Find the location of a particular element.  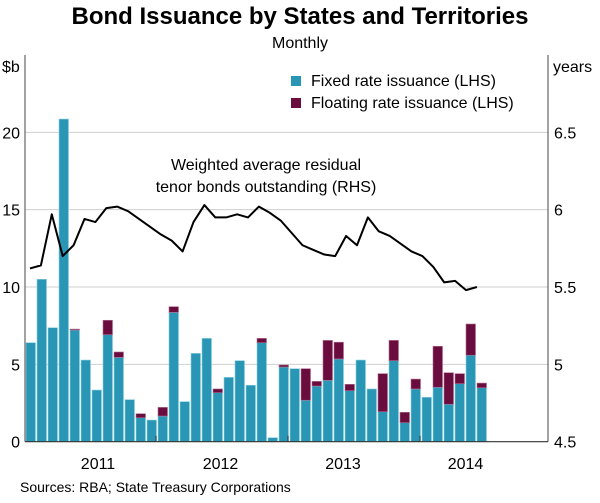

left-tick-label: 0 is located at coordinates (15, 443).